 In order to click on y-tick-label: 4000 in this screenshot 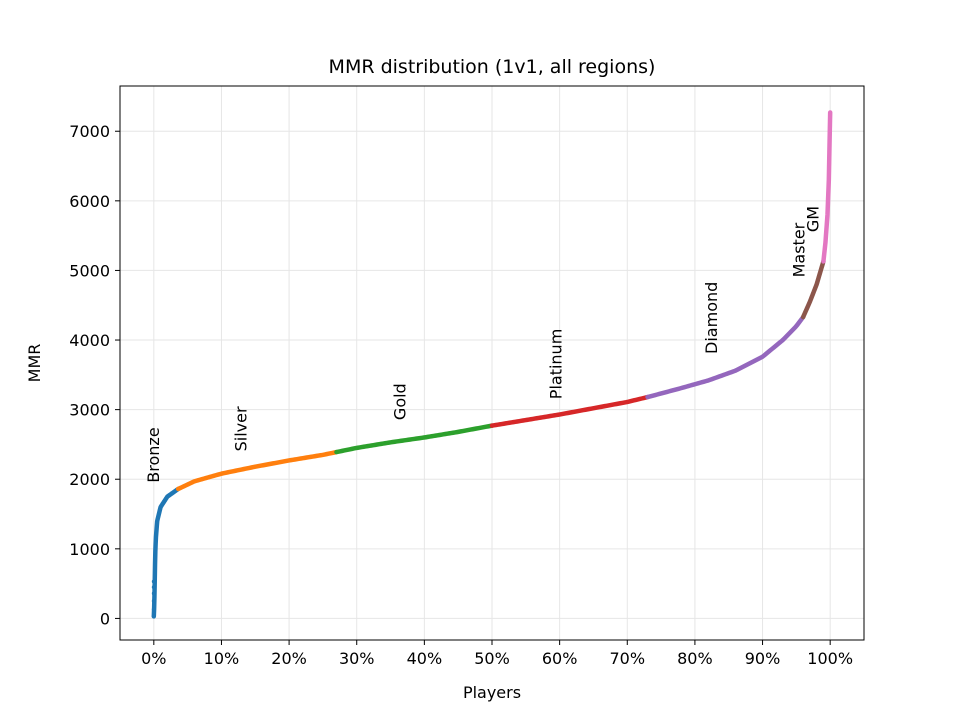, I will do `click(89, 340)`.